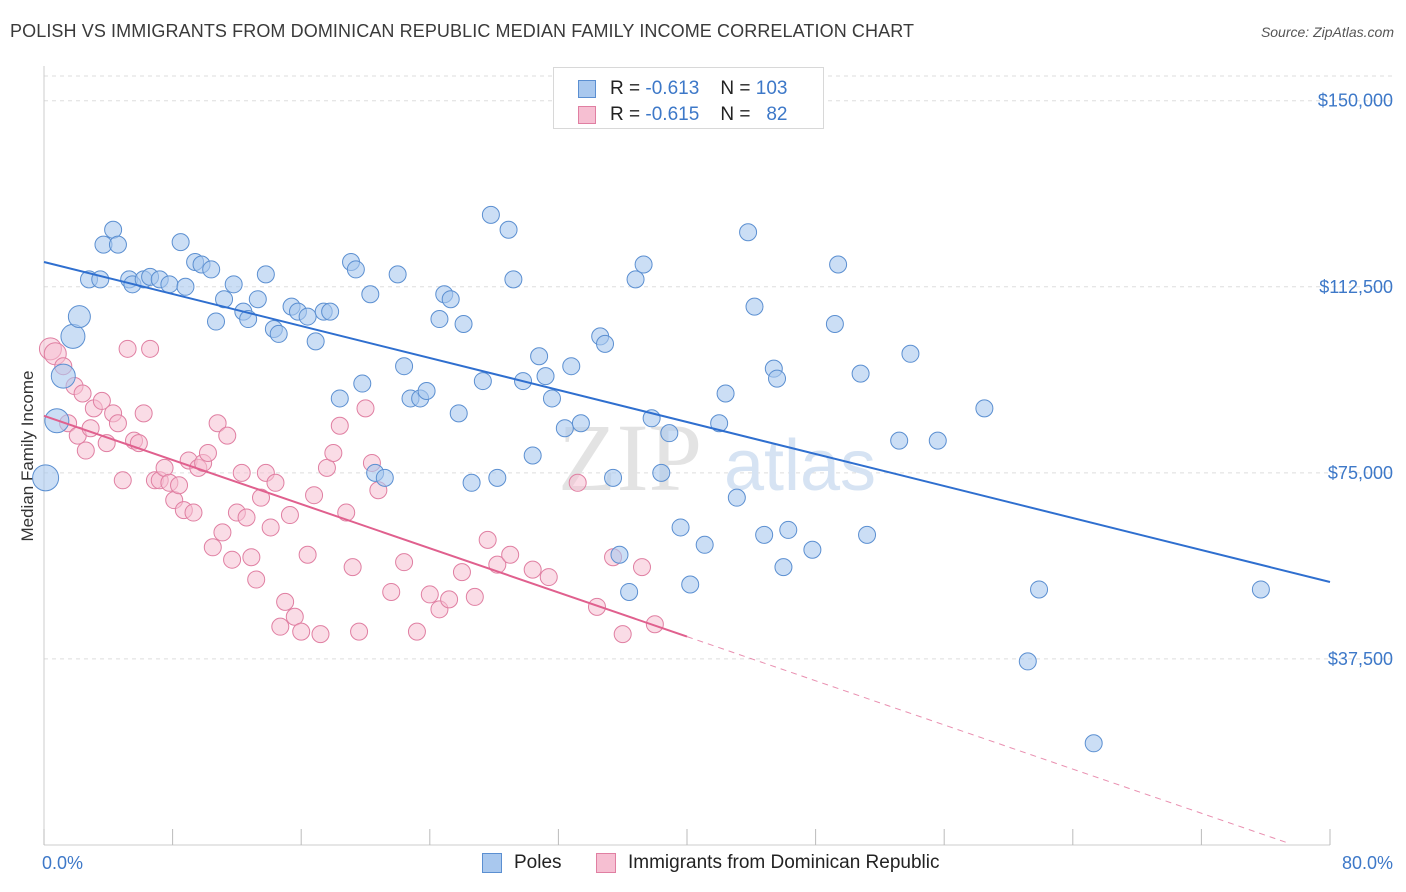 The width and height of the screenshot is (1406, 892). Describe the element at coordinates (800, 466) in the screenshot. I see `watermark-atlas: atlas` at that location.